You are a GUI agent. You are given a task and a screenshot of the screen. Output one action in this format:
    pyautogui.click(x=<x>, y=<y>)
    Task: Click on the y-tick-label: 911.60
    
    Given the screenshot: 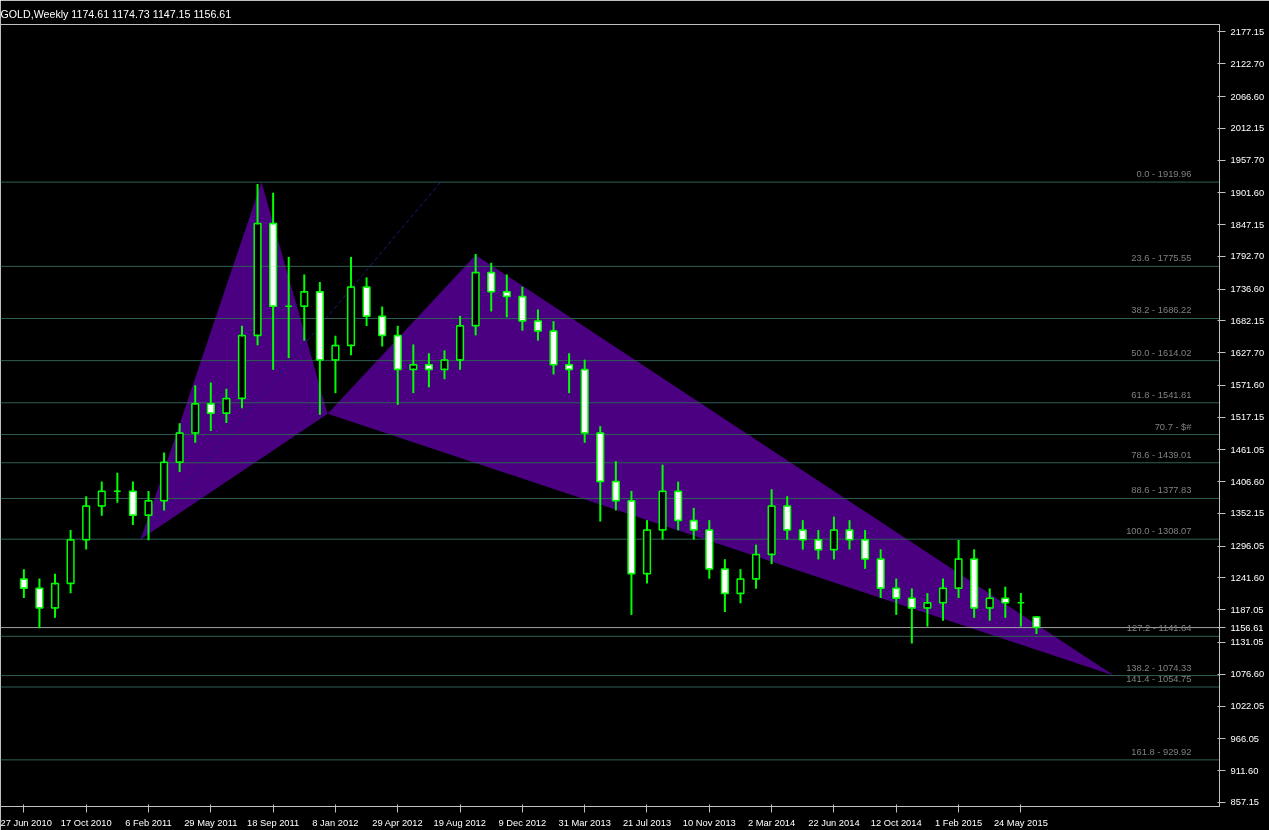 What is the action you would take?
    pyautogui.click(x=1244, y=770)
    